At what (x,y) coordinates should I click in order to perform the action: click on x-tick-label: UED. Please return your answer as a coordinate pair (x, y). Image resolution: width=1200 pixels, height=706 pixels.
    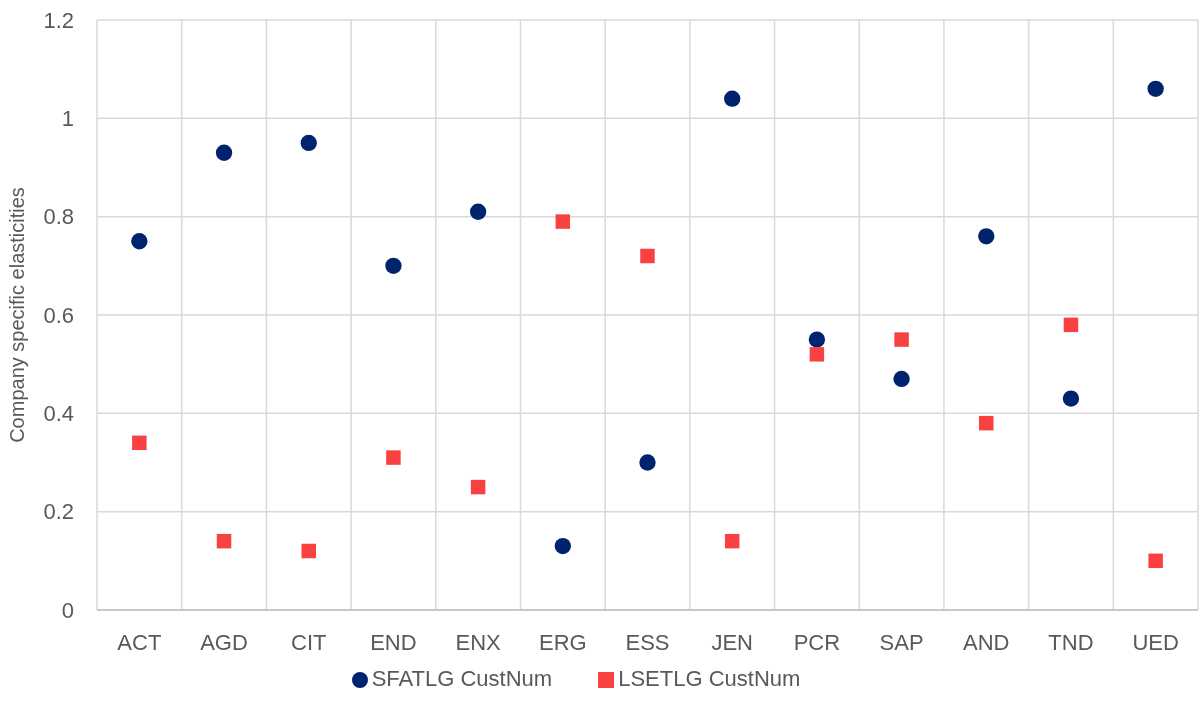
    Looking at the image, I should click on (1155, 642).